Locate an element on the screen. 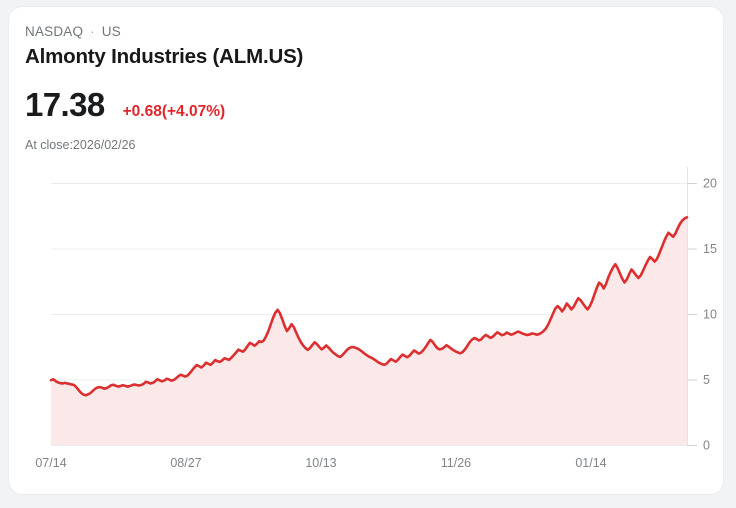 The height and width of the screenshot is (508, 736). page-title: Almonty Industries (ALM.US) is located at coordinates (164, 56).